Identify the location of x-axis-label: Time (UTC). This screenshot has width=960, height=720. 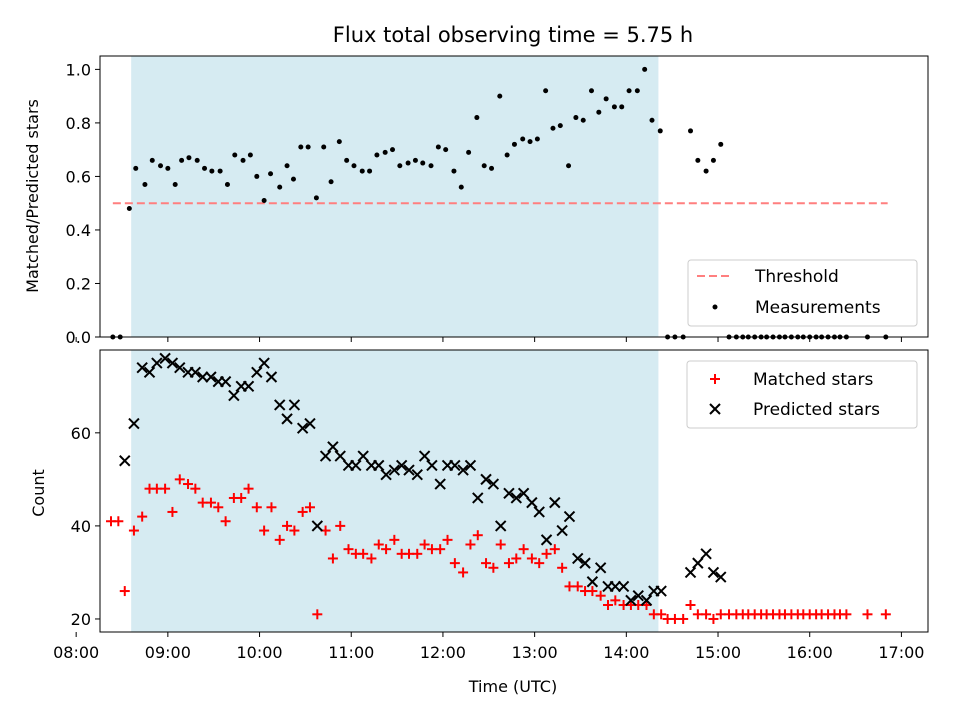
(512, 686).